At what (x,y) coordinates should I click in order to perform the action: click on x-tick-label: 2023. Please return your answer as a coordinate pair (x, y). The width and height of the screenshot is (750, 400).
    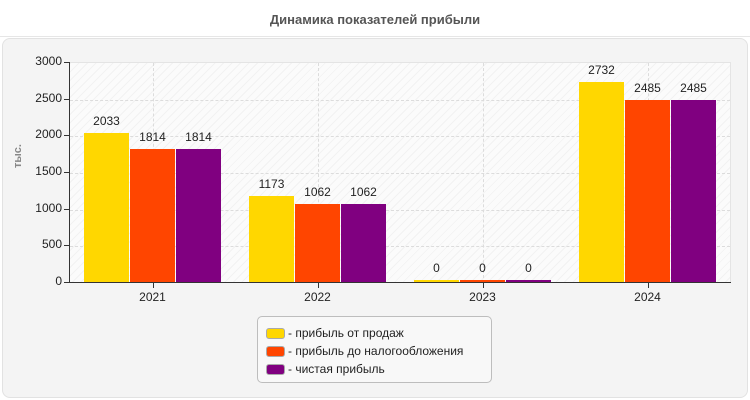
    Looking at the image, I should click on (482, 297).